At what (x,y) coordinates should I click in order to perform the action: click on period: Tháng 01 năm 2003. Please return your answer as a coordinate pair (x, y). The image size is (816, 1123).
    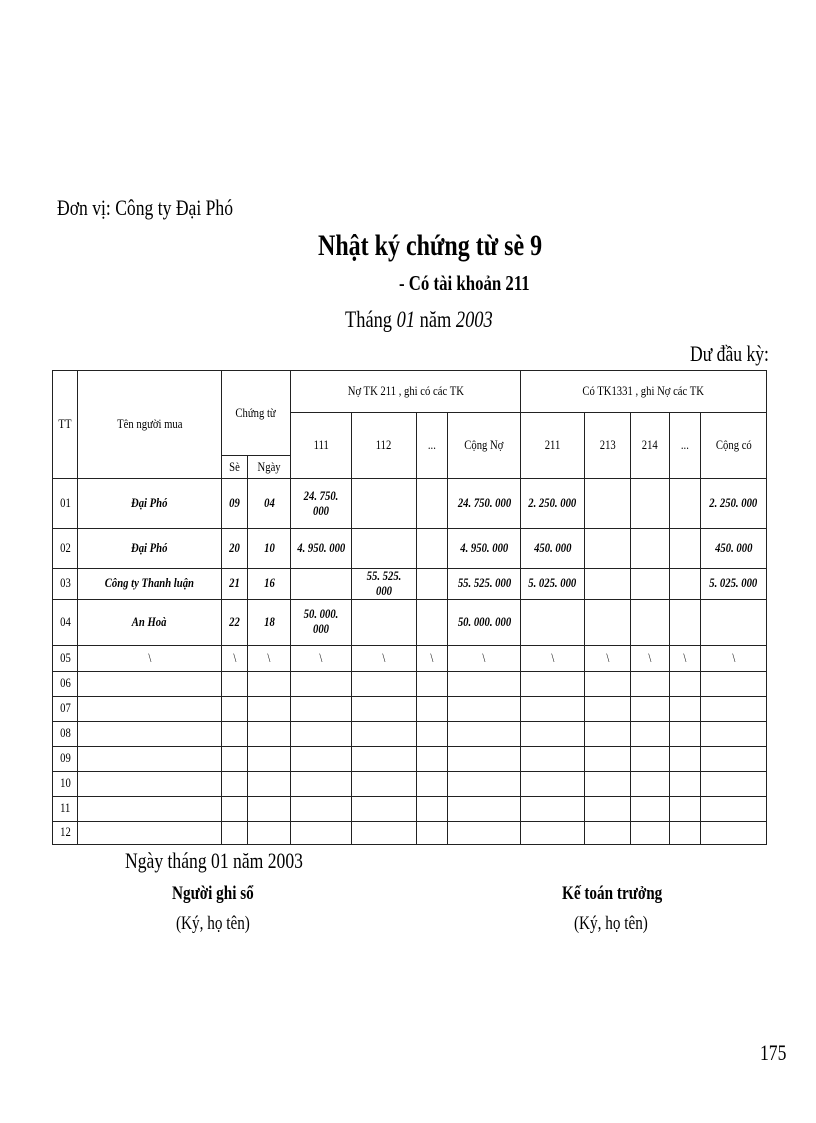
    Looking at the image, I should click on (419, 319).